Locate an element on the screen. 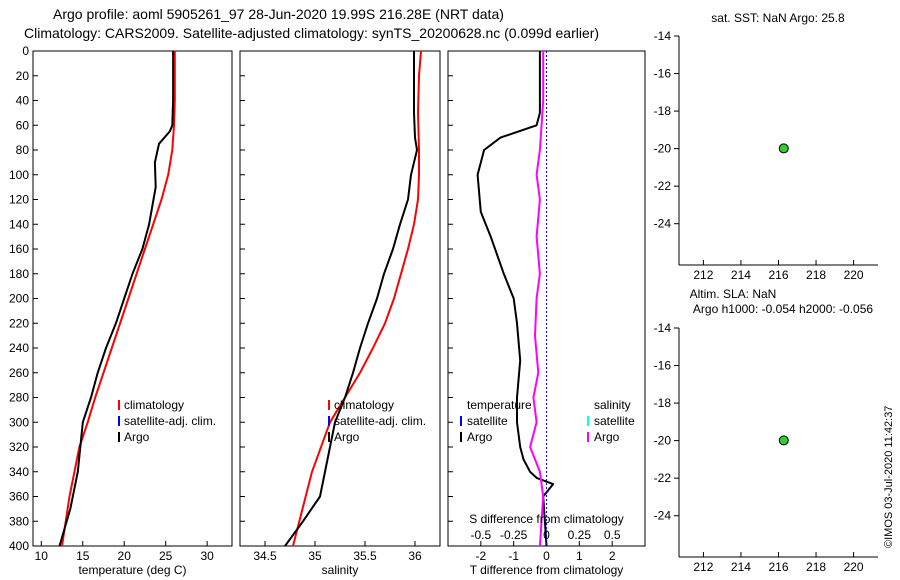  sst_map-ytick-label: -20 is located at coordinates (663, 149).